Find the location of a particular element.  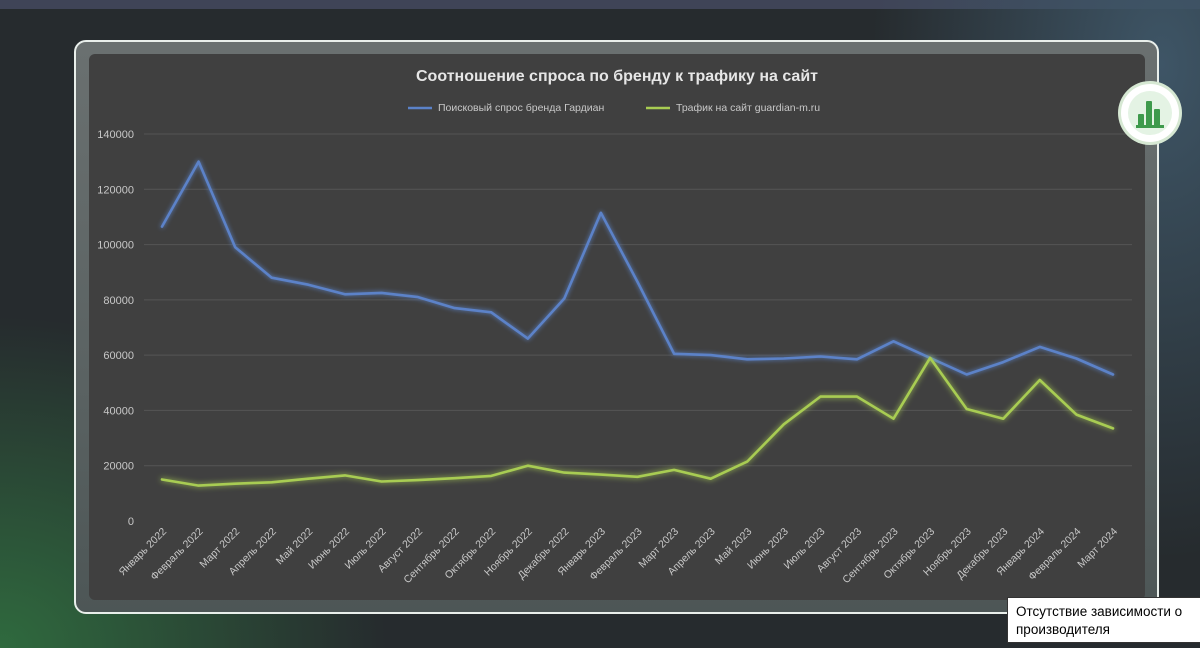

y-tick-label: 120000 is located at coordinates (115, 190).